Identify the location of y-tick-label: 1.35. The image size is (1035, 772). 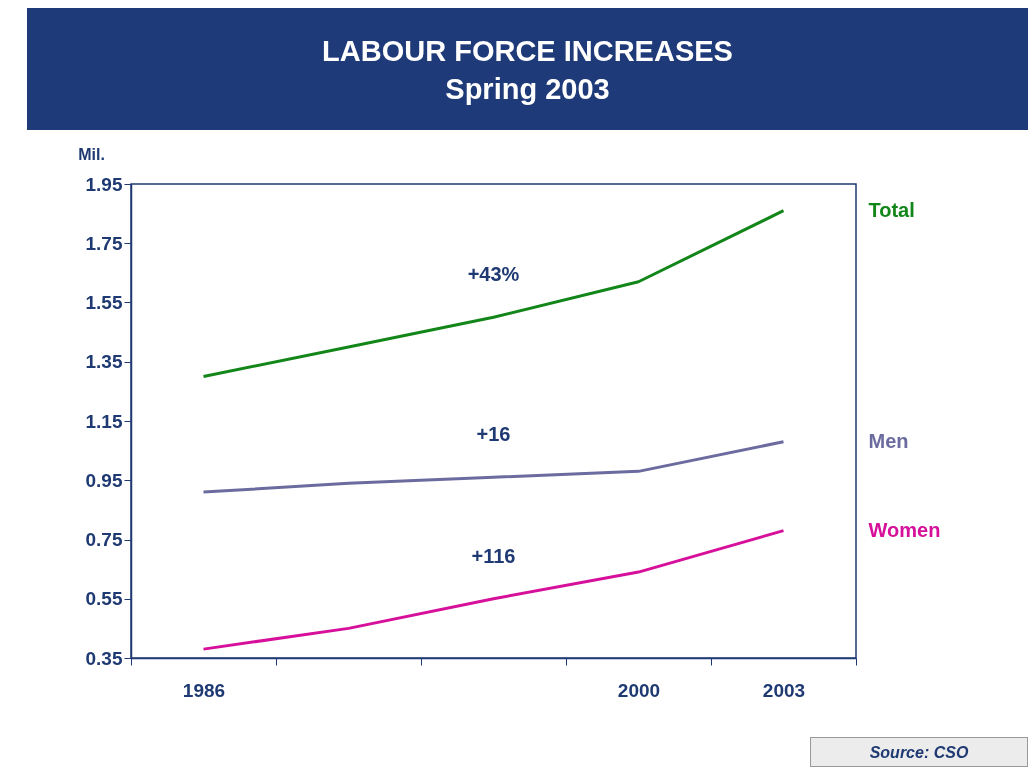
(104, 362).